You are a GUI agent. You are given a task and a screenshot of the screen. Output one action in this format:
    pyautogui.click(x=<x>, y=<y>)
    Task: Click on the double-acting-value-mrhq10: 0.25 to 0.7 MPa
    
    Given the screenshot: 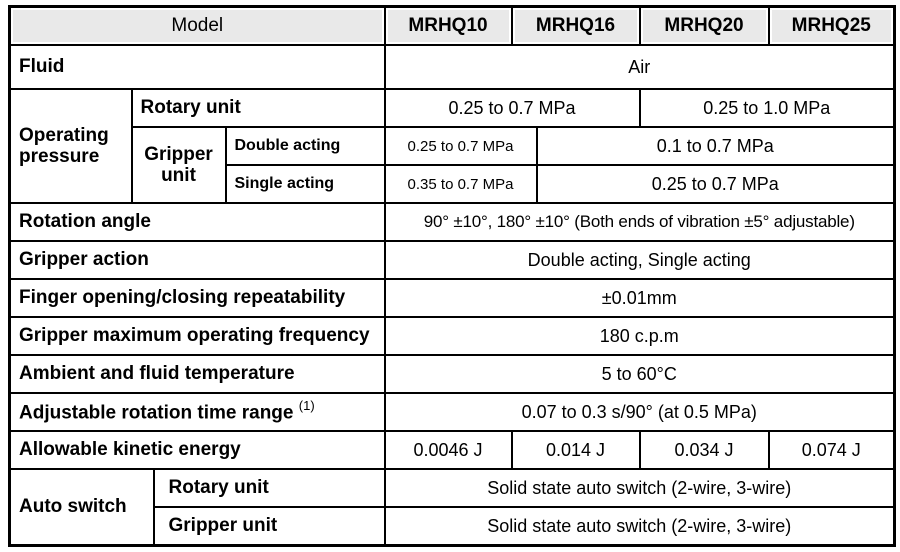 What is the action you would take?
    pyautogui.click(x=460, y=146)
    